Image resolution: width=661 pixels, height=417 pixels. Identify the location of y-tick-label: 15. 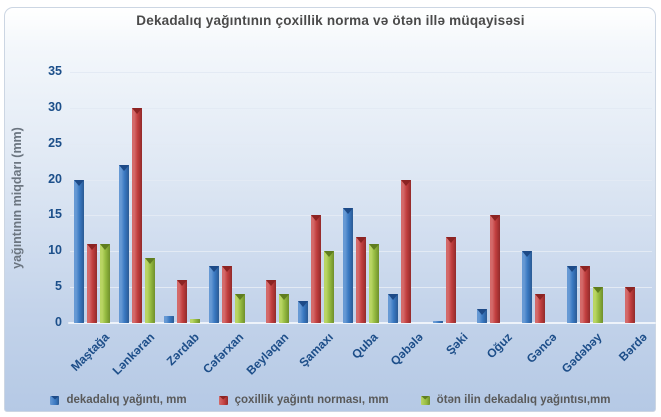
(55, 214).